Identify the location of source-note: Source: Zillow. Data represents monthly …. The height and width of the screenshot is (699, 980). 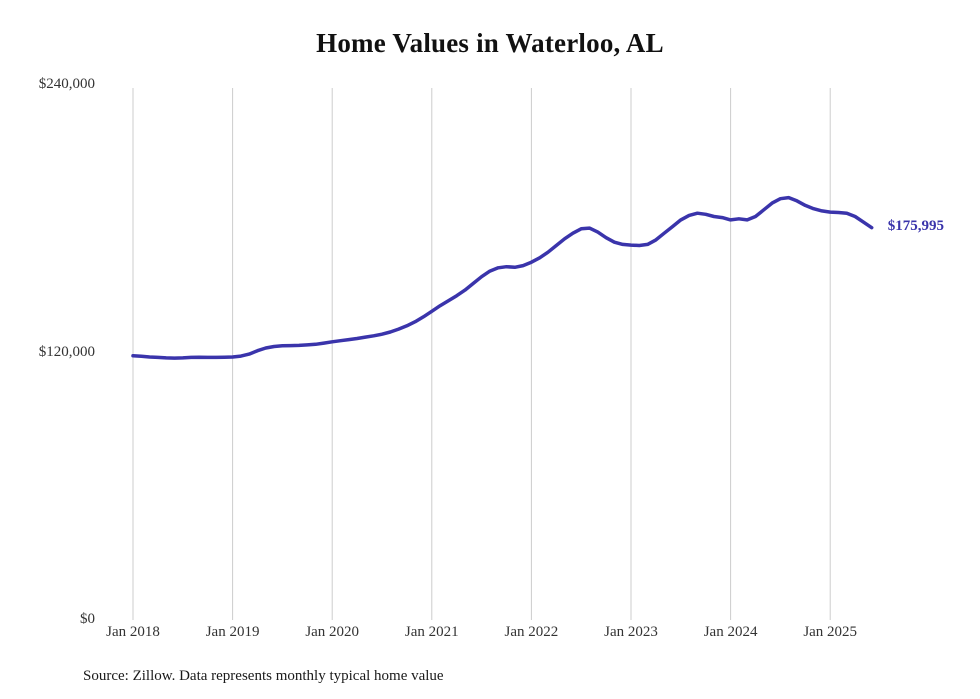
(263, 676).